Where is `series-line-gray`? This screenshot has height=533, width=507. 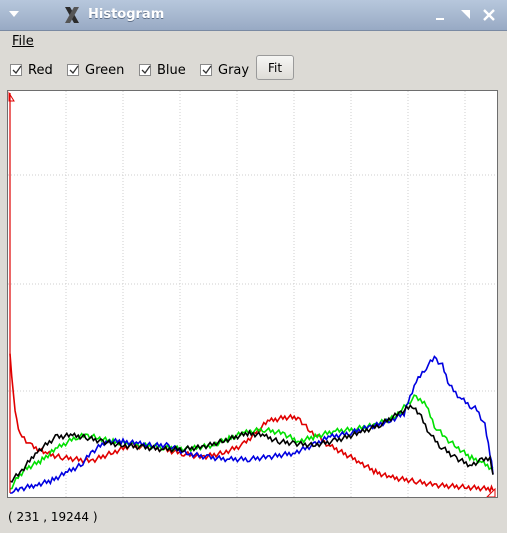
series-line-gray is located at coordinates (251, 443).